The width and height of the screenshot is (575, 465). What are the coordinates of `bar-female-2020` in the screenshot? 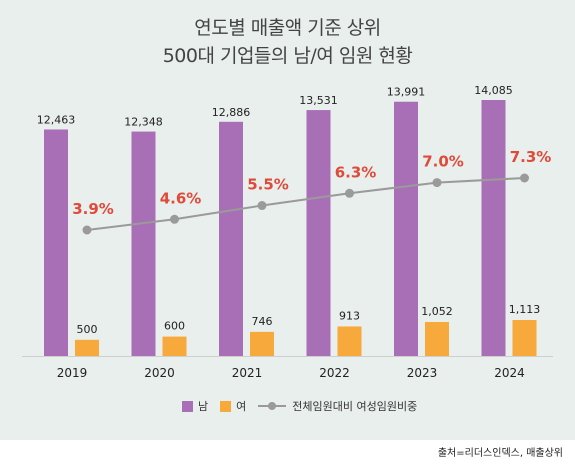 It's located at (174, 346).